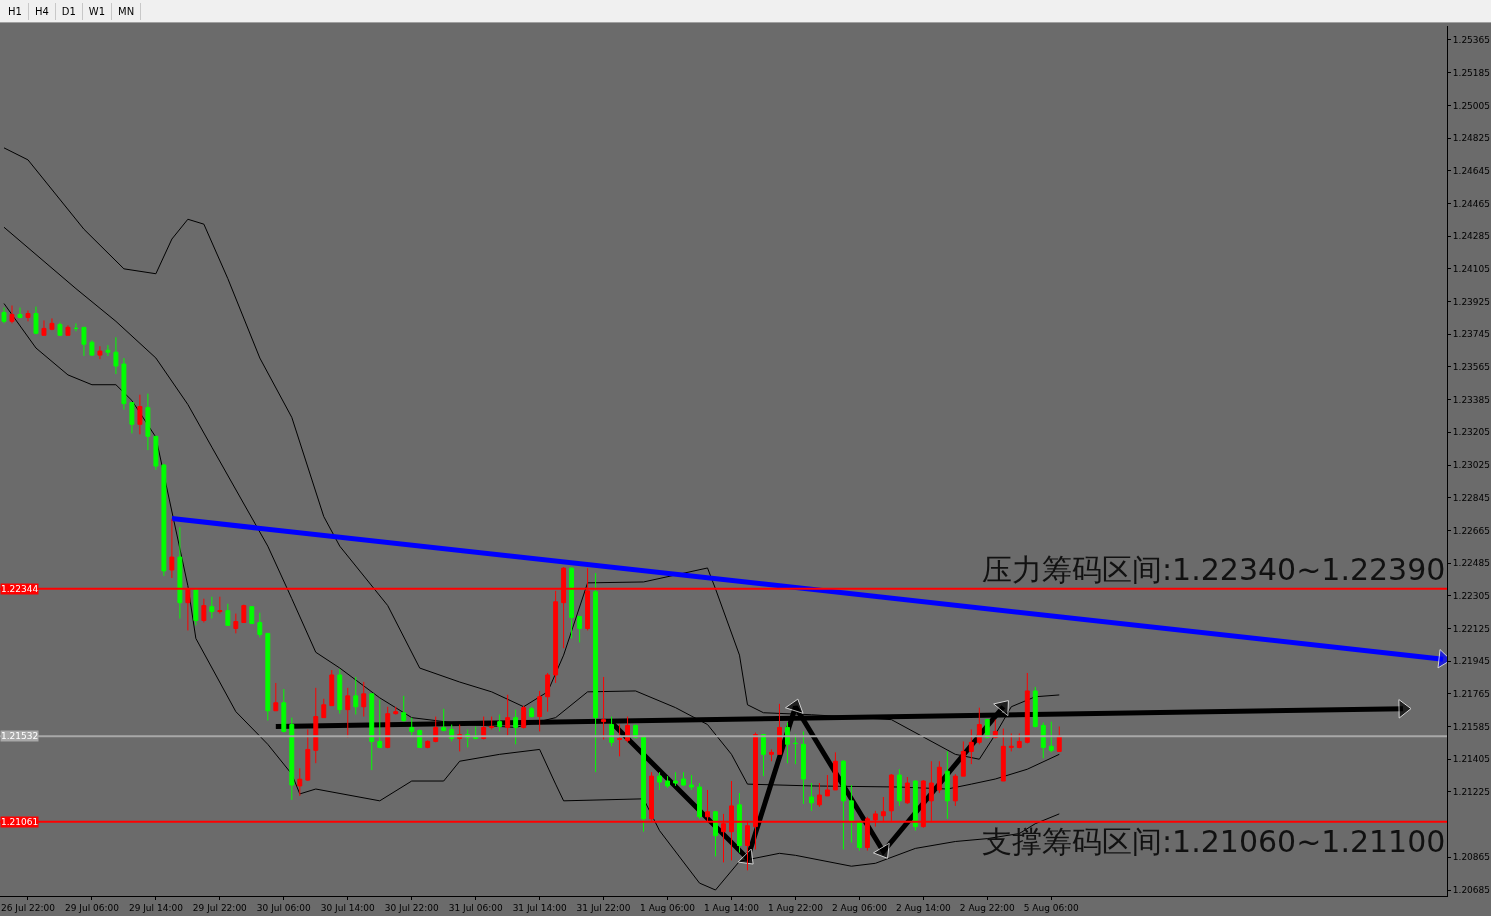 The height and width of the screenshot is (916, 1491). Describe the element at coordinates (668, 907) in the screenshot. I see `x-tick-label: 1 Aug 06:00` at that location.